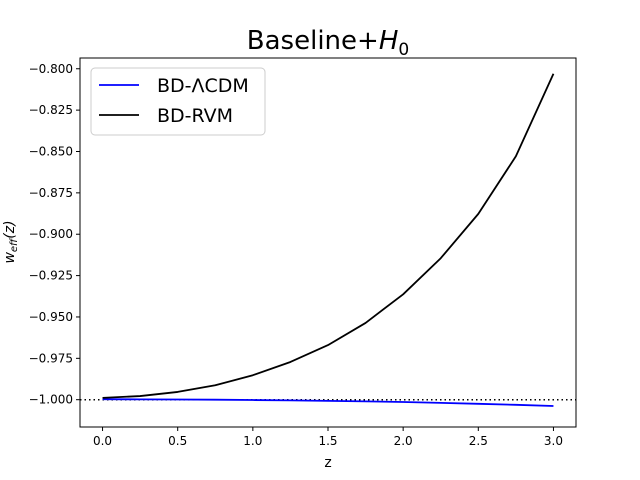 This screenshot has height=480, width=640. What do you see at coordinates (51, 400) in the screenshot?
I see `y-tick-label: −1.000` at bounding box center [51, 400].